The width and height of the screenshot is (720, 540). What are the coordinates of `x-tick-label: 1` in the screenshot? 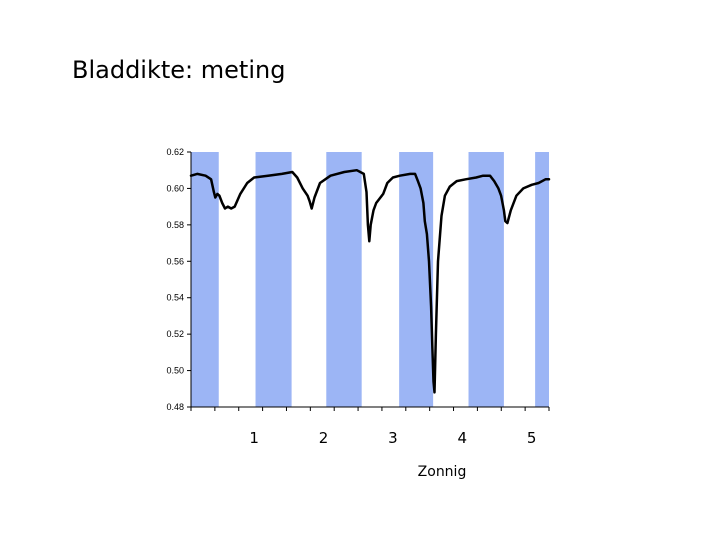 It's located at (254, 438).